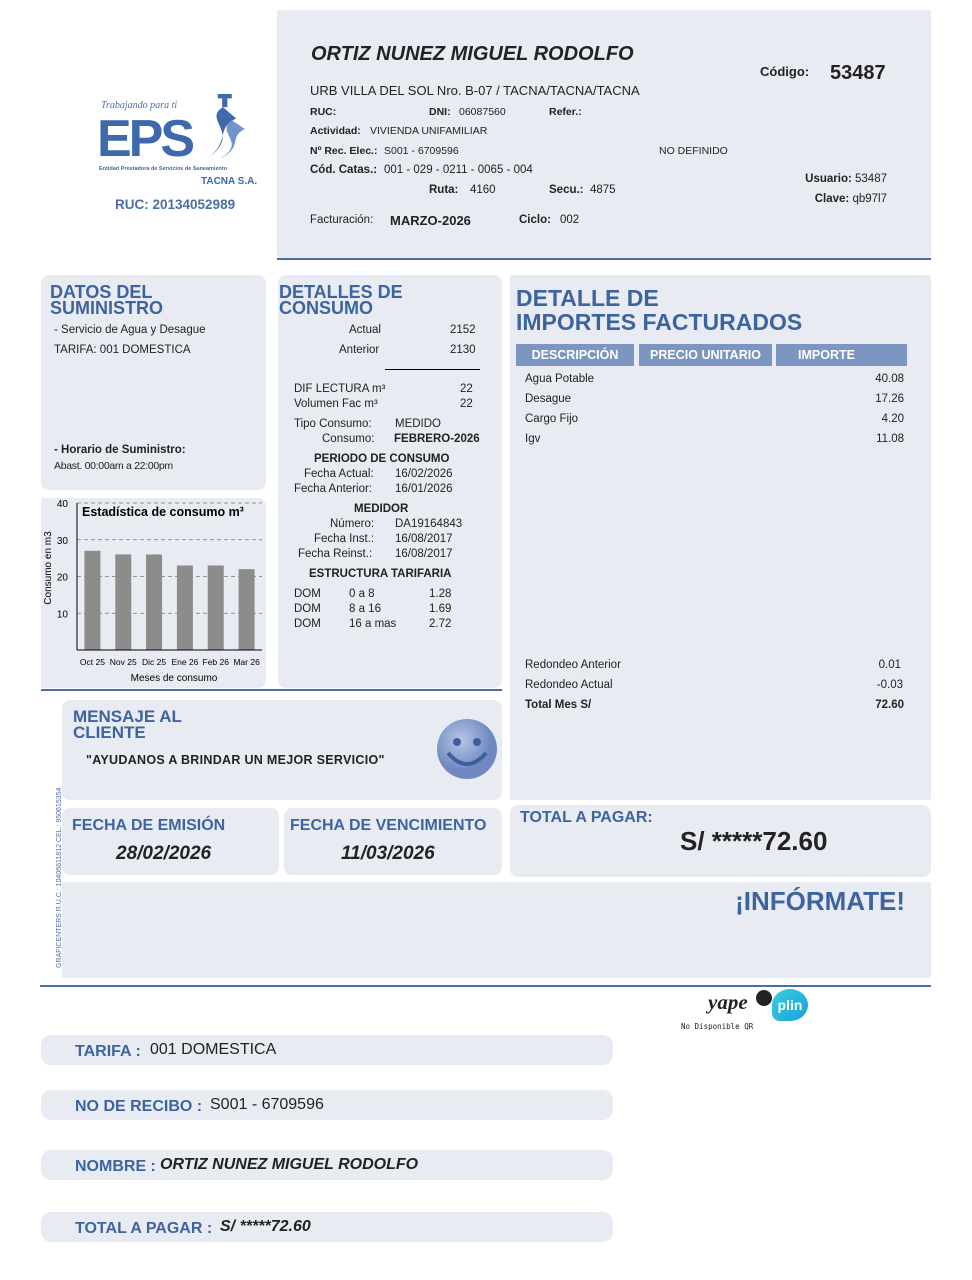 Image resolution: width=972 pixels, height=1280 pixels. I want to click on customer-name: ORTIZ NUNEZ MIGUEL RODOLFO, so click(472, 54).